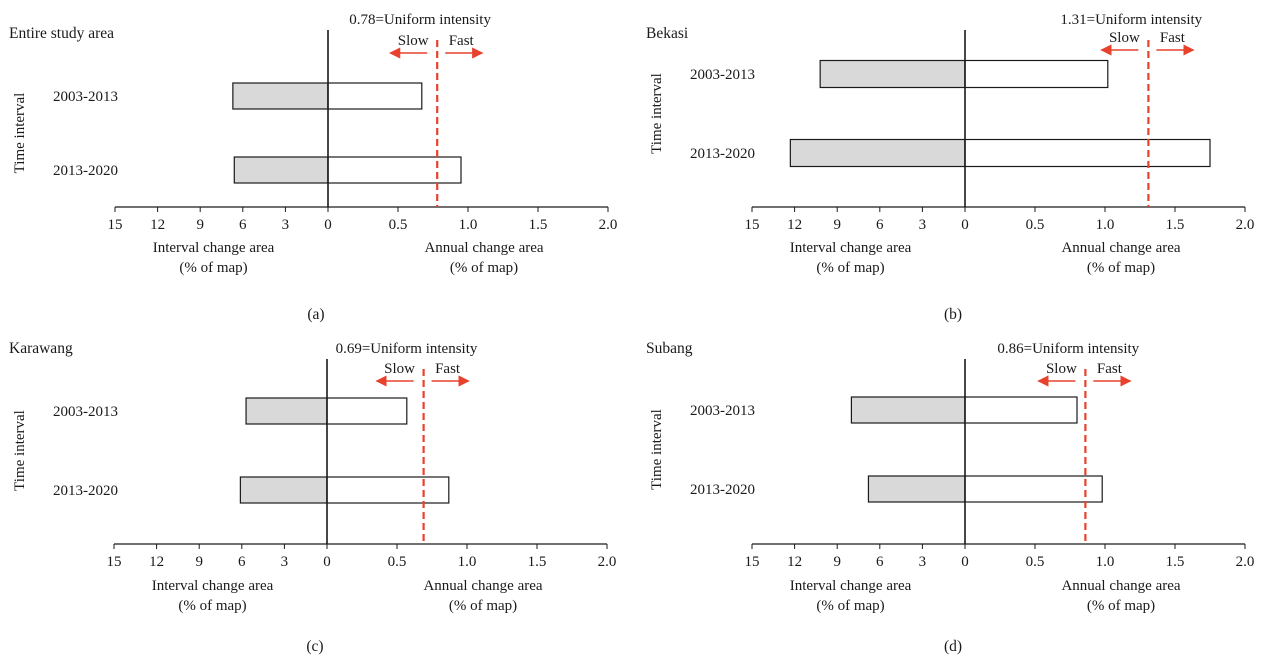  I want to click on uniform-intensity-value: 0.69, so click(349, 349).